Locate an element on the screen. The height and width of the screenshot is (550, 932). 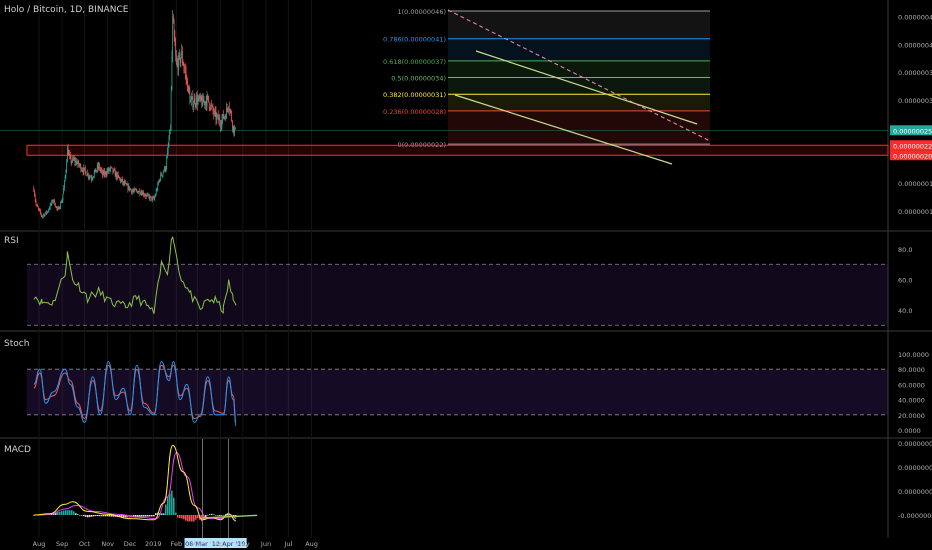
x-tick-label: Mar is located at coordinates (197, 544).